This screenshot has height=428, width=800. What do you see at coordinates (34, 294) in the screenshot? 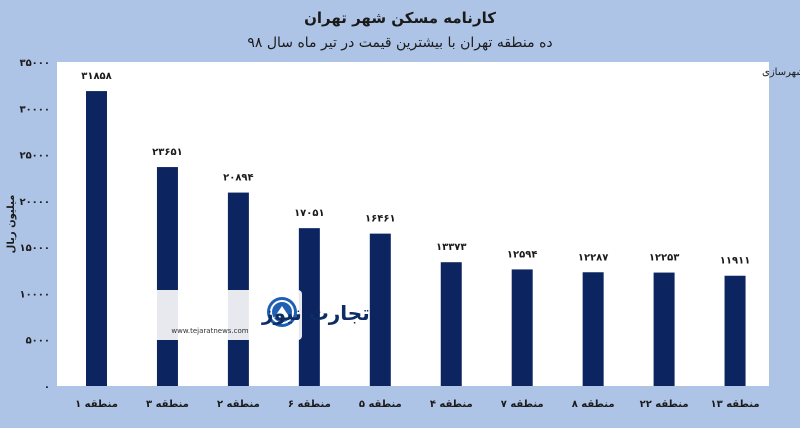
I see `y-tick-label: ۱۰۰۰۰` at bounding box center [34, 294].